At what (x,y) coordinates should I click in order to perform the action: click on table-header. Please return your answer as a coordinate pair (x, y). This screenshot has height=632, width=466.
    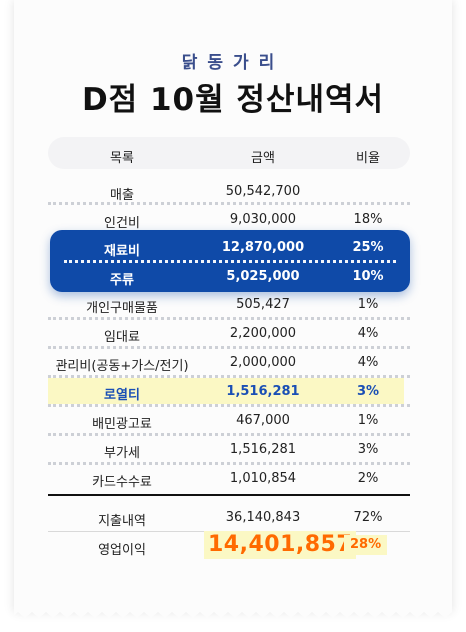
    Looking at the image, I should click on (229, 153).